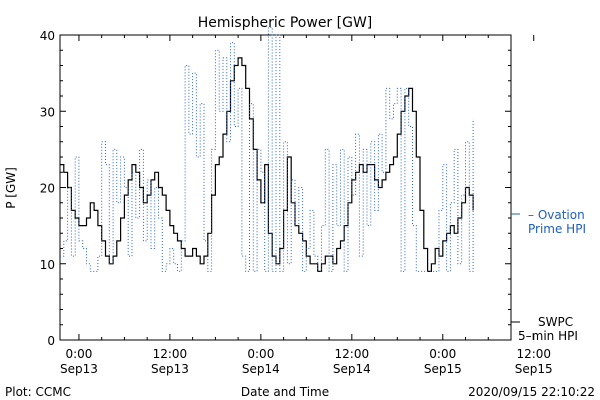  What do you see at coordinates (47, 36) in the screenshot?
I see `y-tick-label: 40` at bounding box center [47, 36].